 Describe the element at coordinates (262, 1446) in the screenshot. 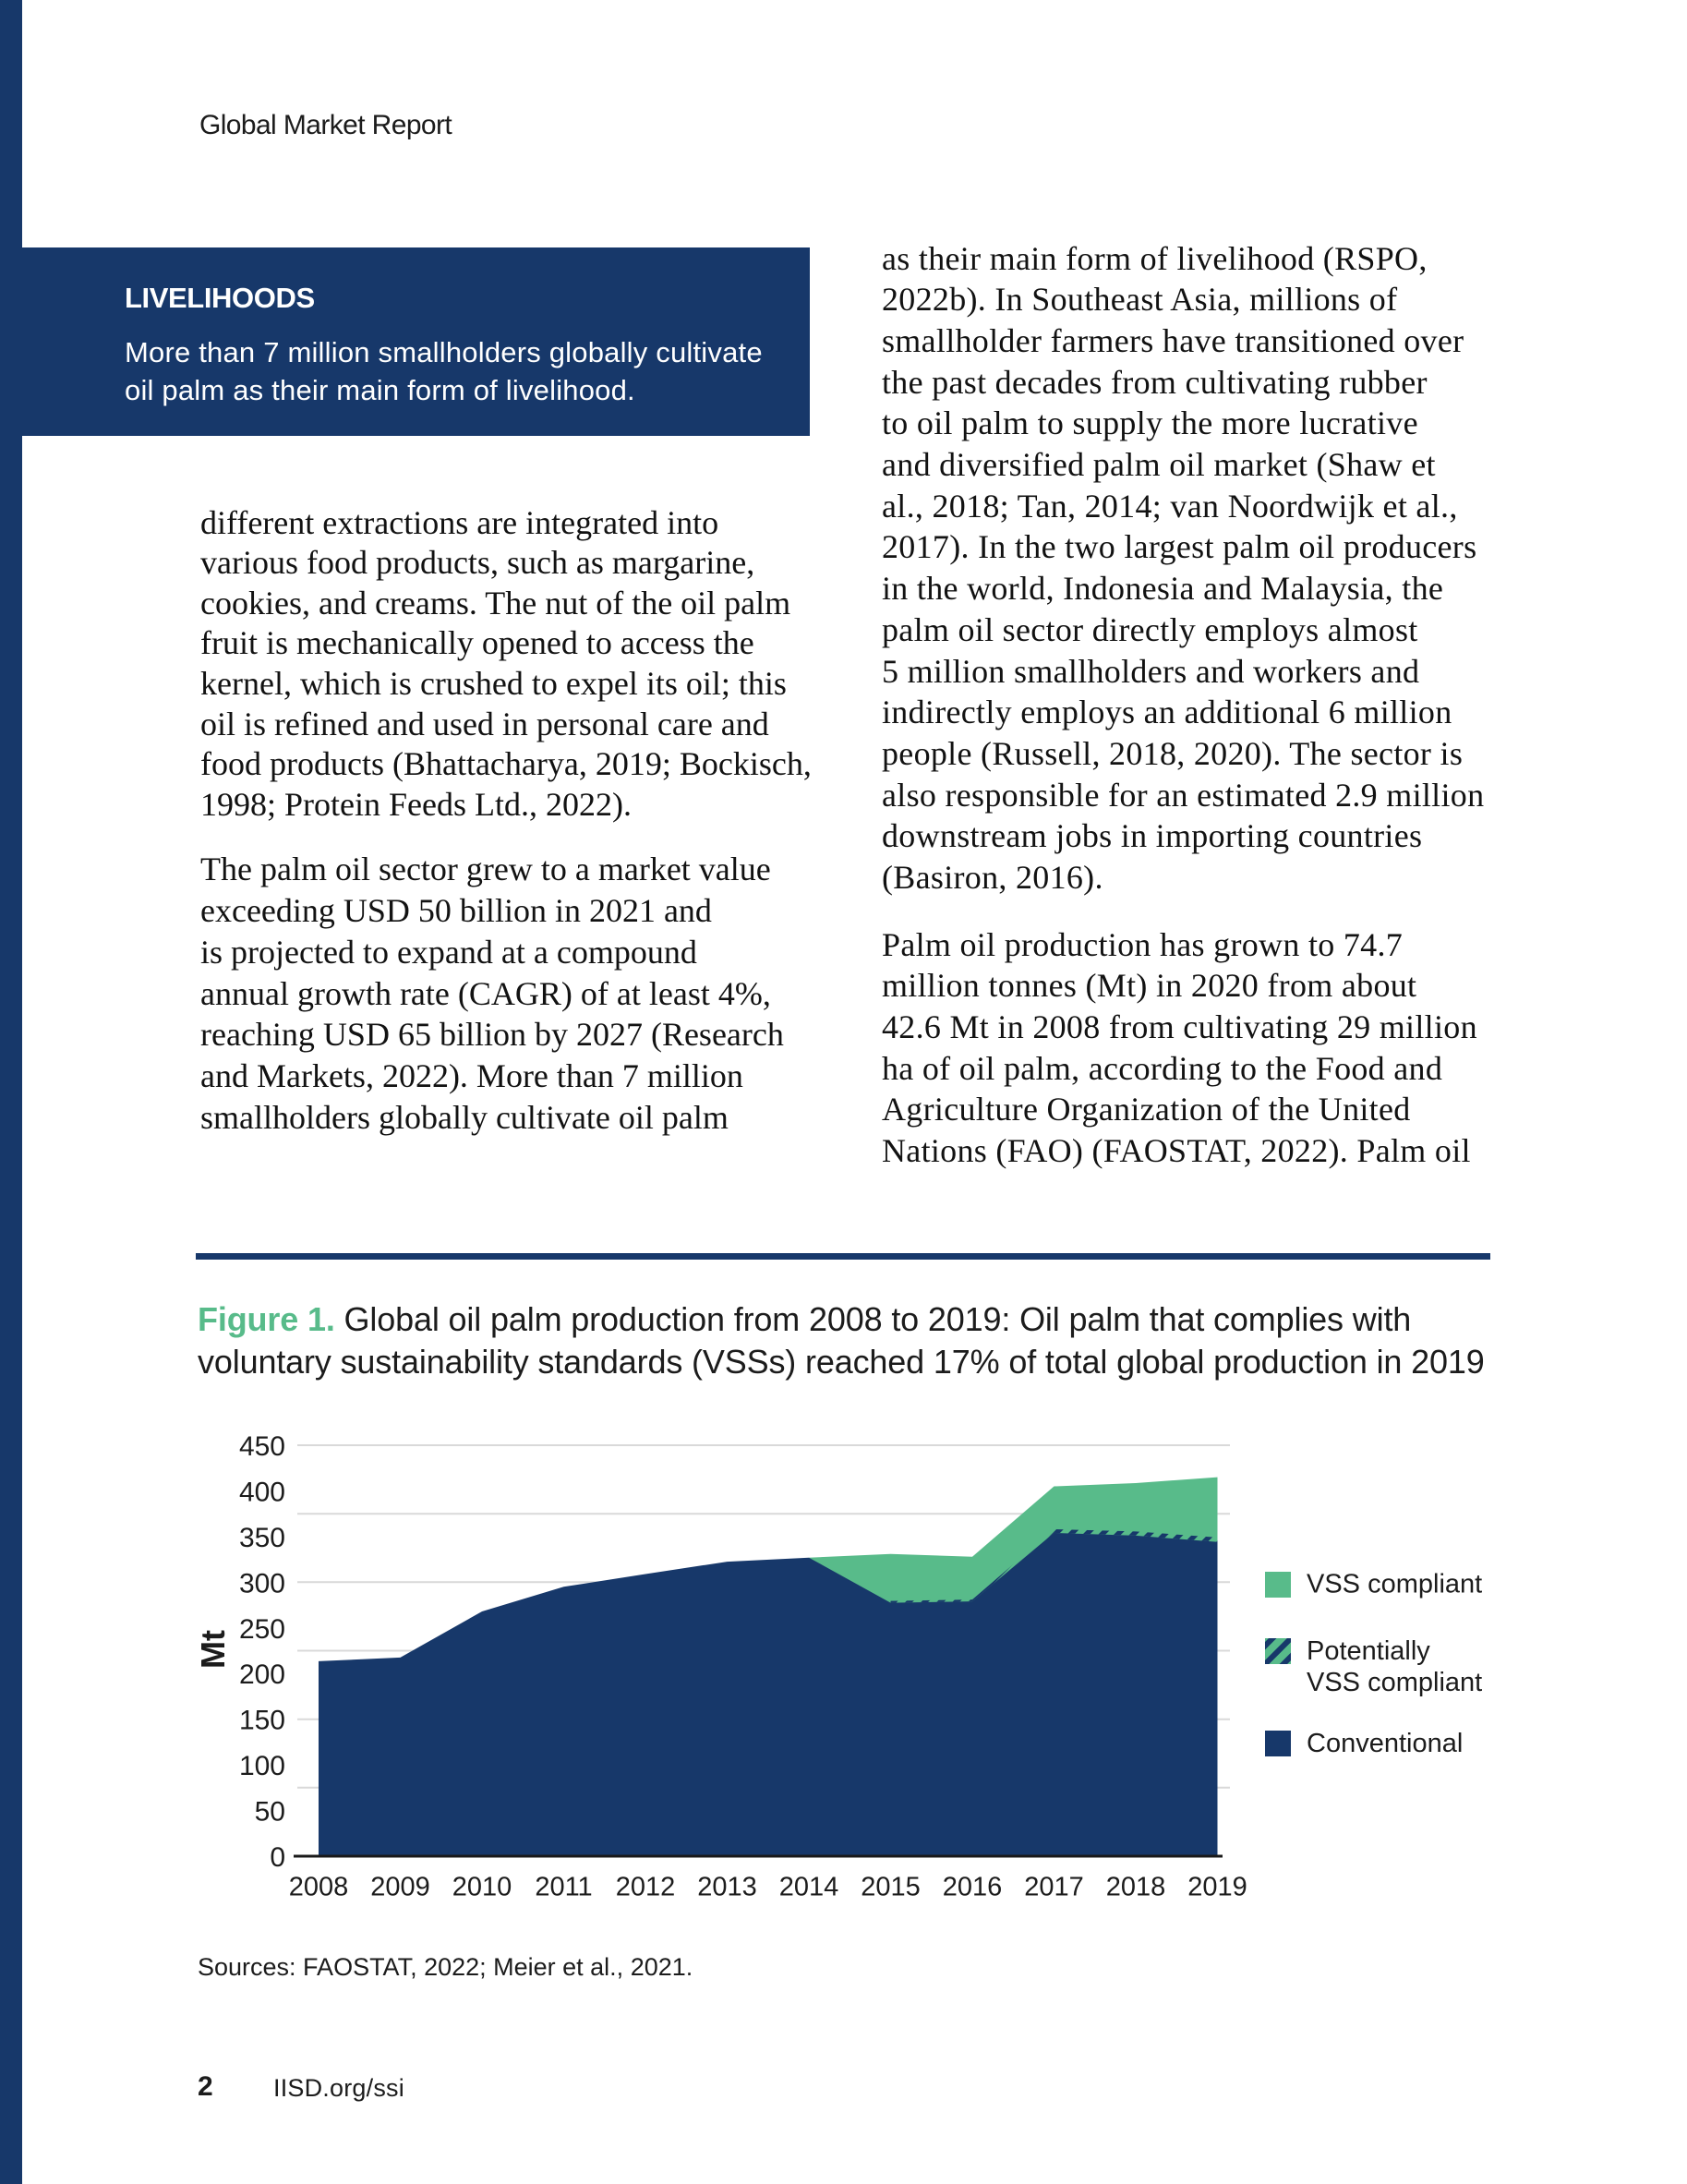

I see `svg-text: 450` at that location.